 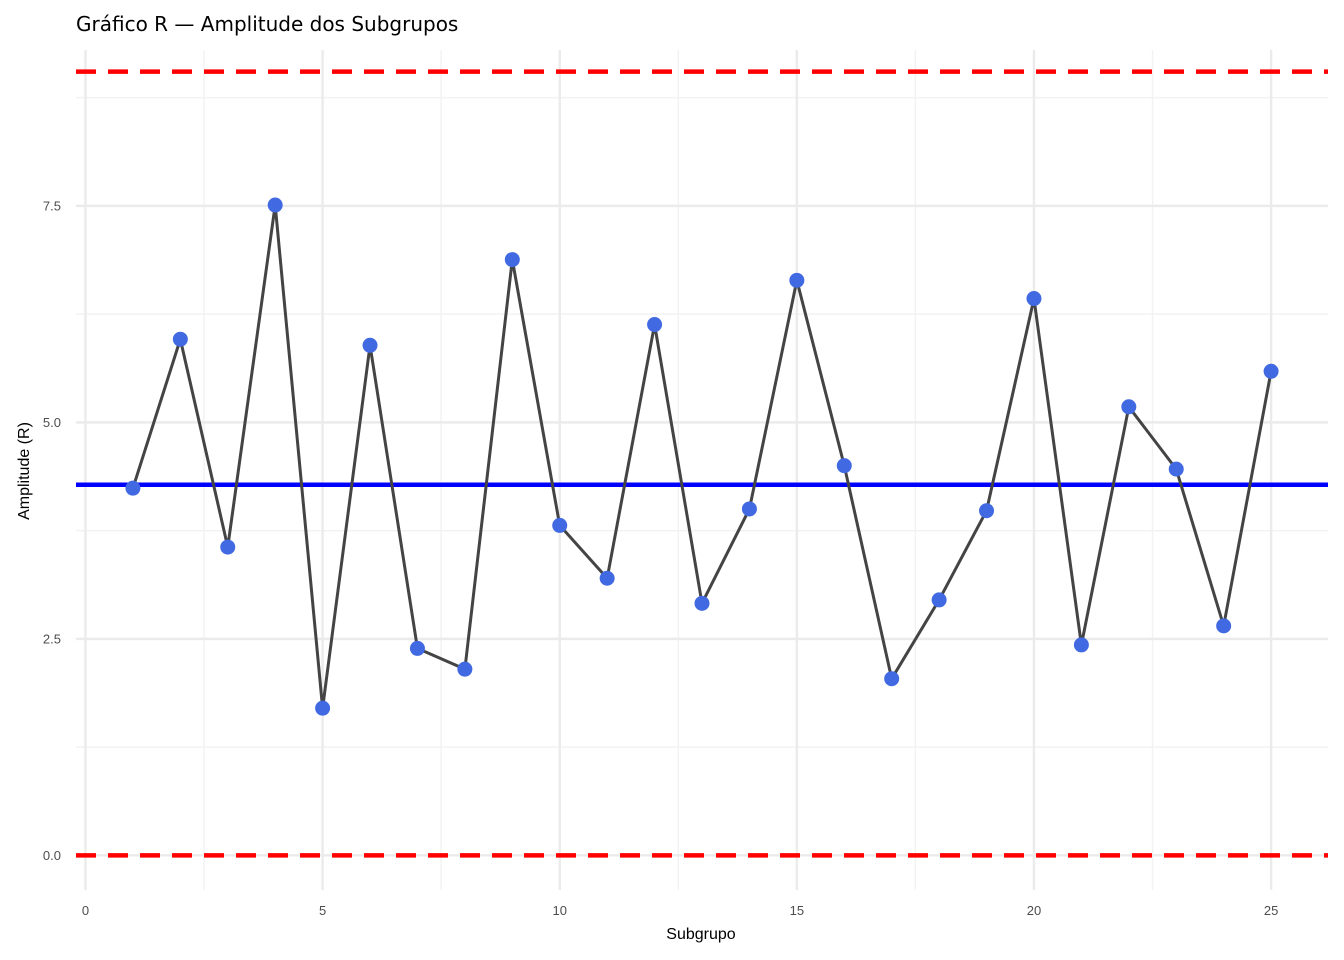 What do you see at coordinates (52, 205) in the screenshot?
I see `y-tick-label: 7.5` at bounding box center [52, 205].